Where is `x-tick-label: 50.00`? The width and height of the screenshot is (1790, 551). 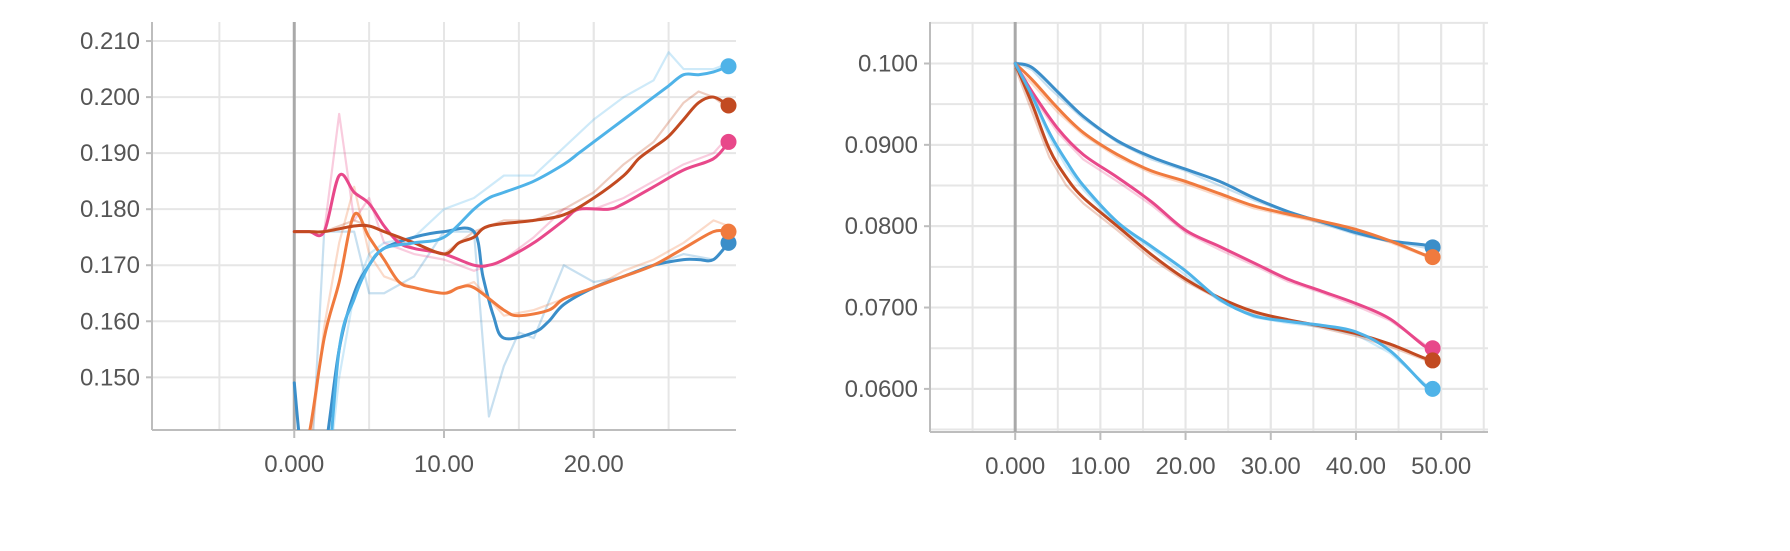 x-tick-label: 50.00 is located at coordinates (1441, 466).